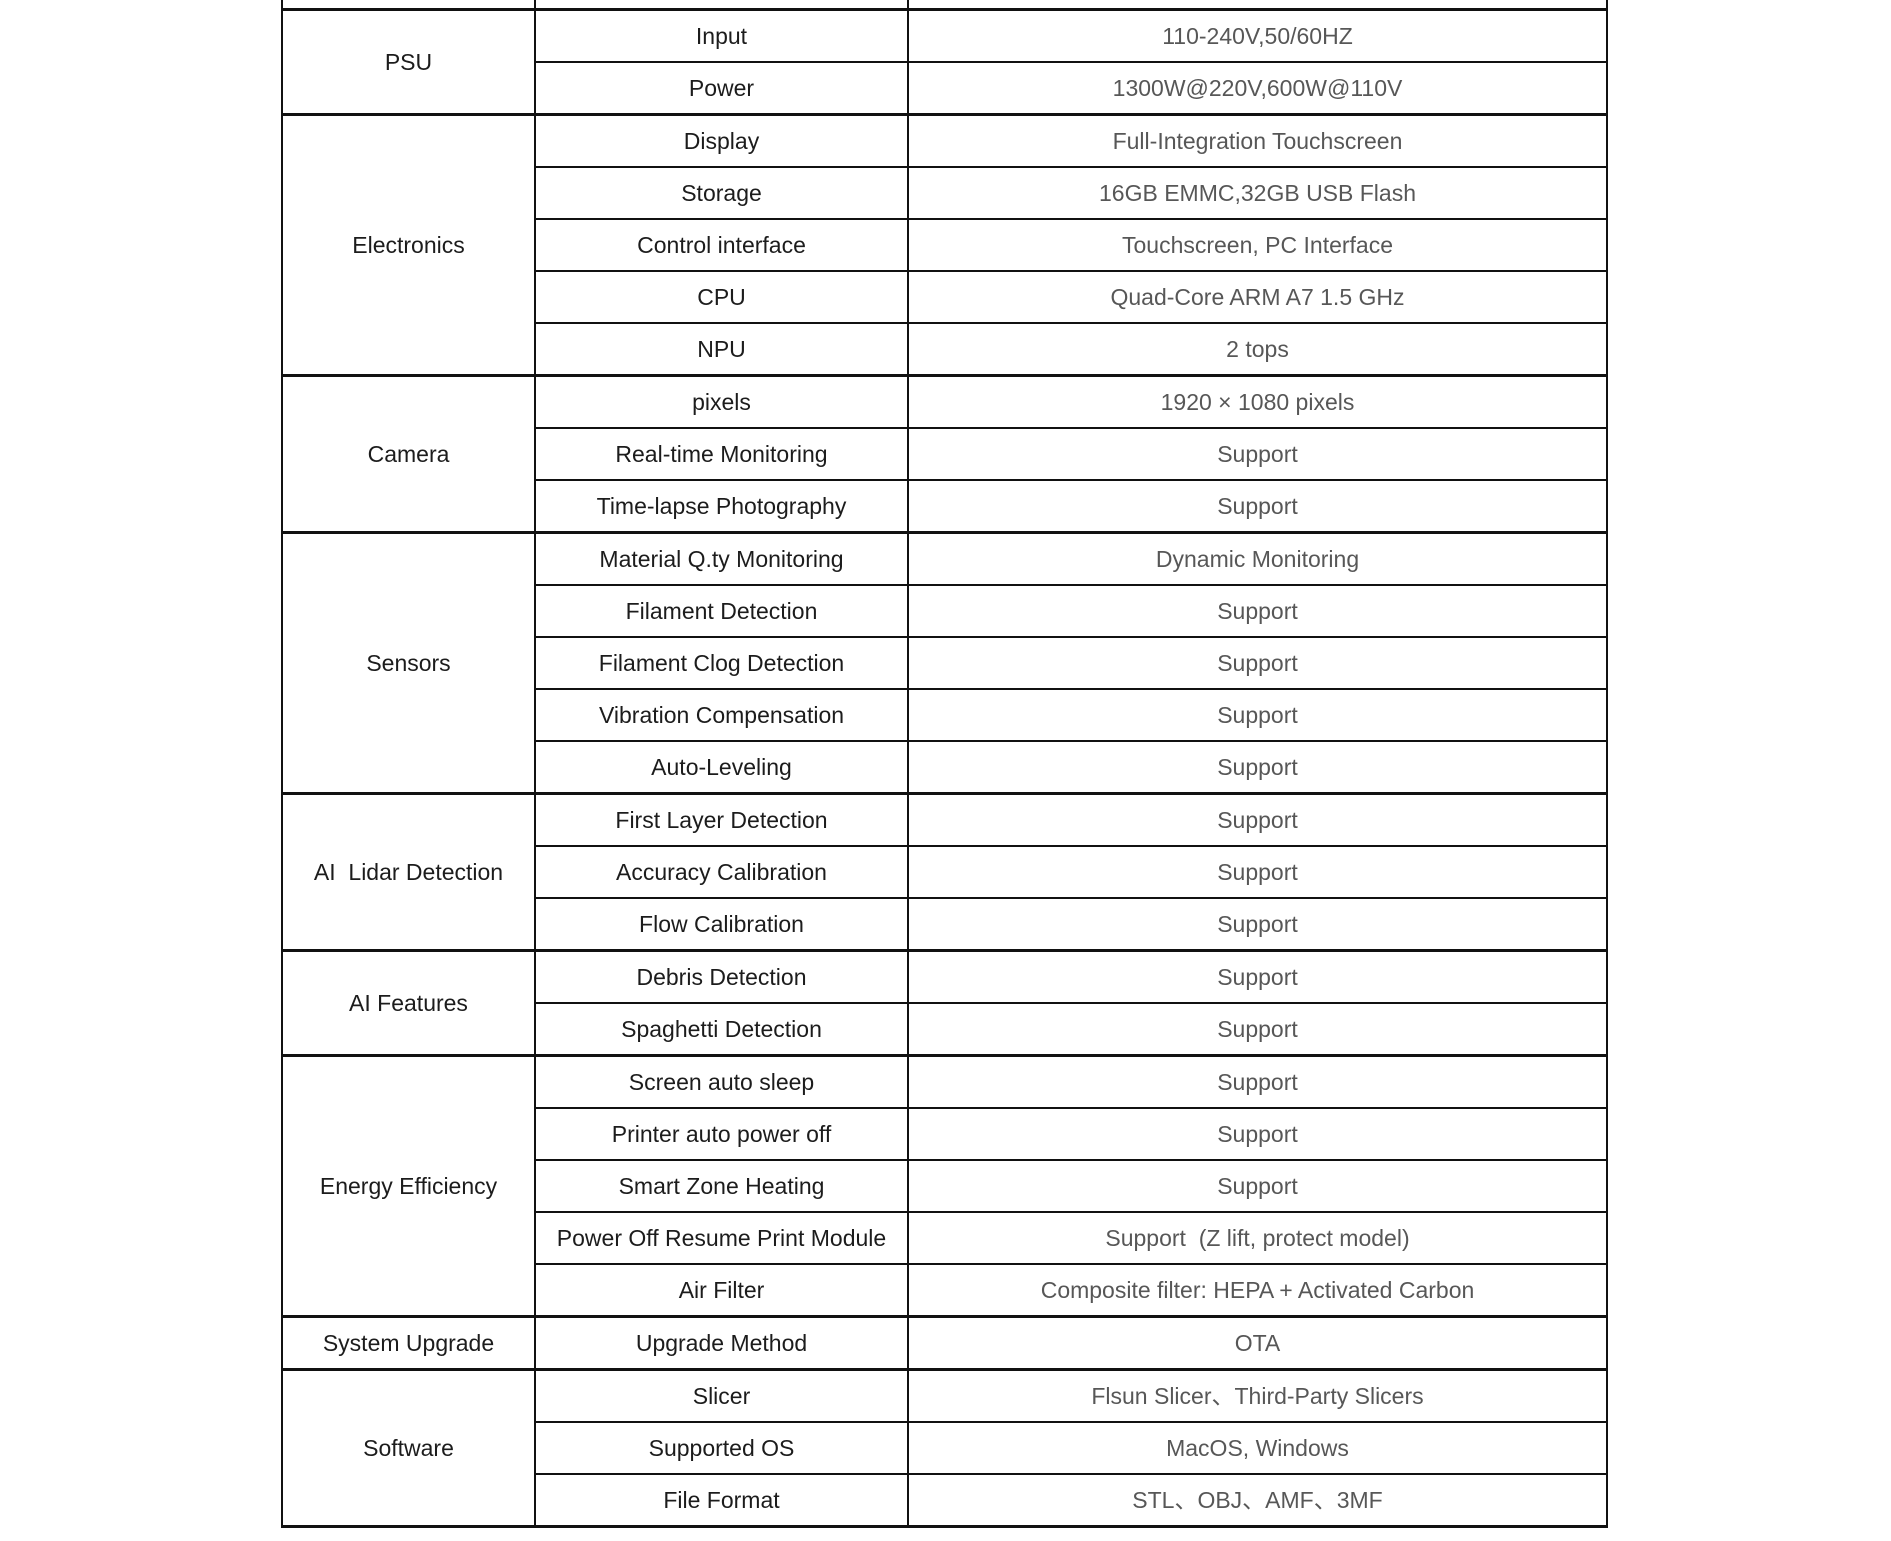 This screenshot has height=1541, width=1891. I want to click on spec-label-cell: Smart Zone Heating, so click(721, 1186).